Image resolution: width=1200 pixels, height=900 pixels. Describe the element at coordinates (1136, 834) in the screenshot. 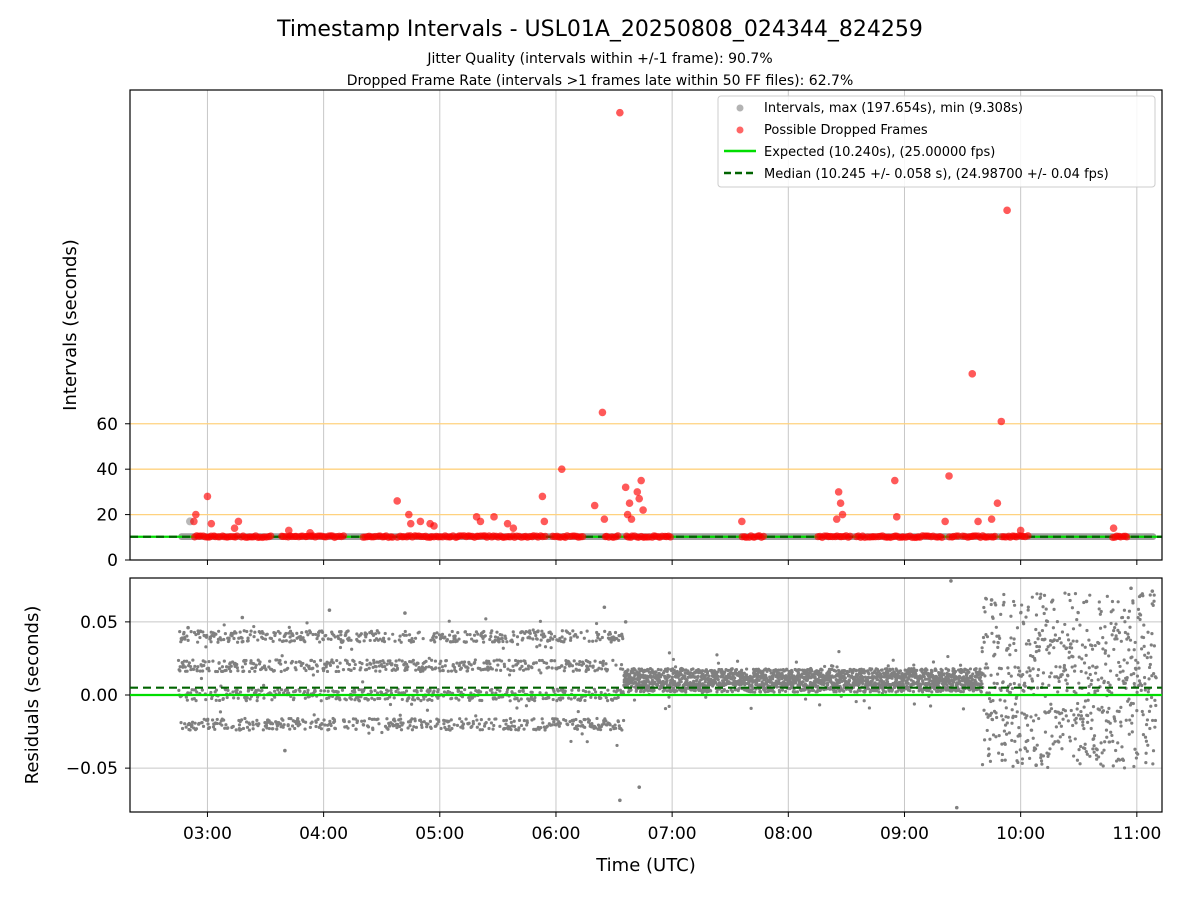

I see `x-tick-label: 11:00` at that location.